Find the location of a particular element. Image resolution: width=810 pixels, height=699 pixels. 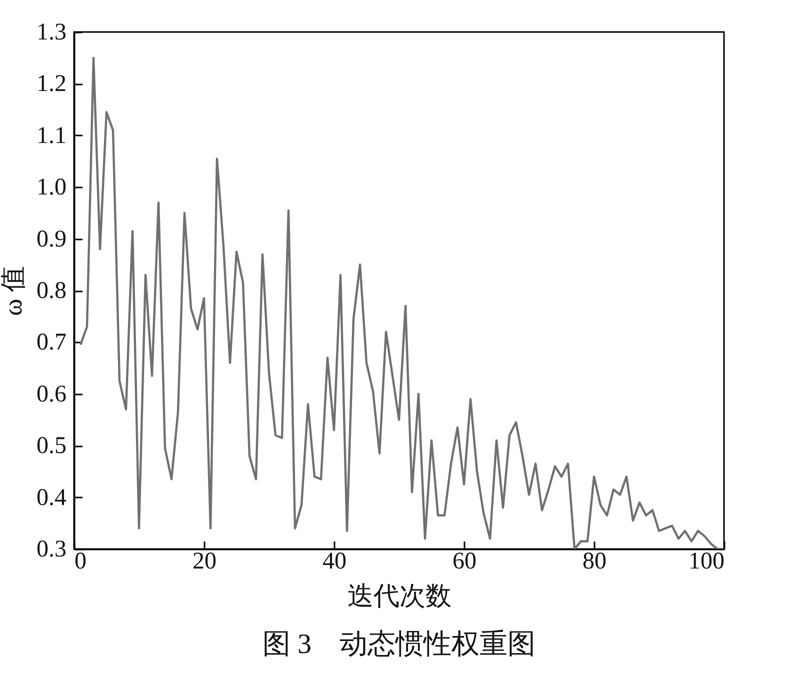

y-tick-label: 1.3 is located at coordinates (51, 33).